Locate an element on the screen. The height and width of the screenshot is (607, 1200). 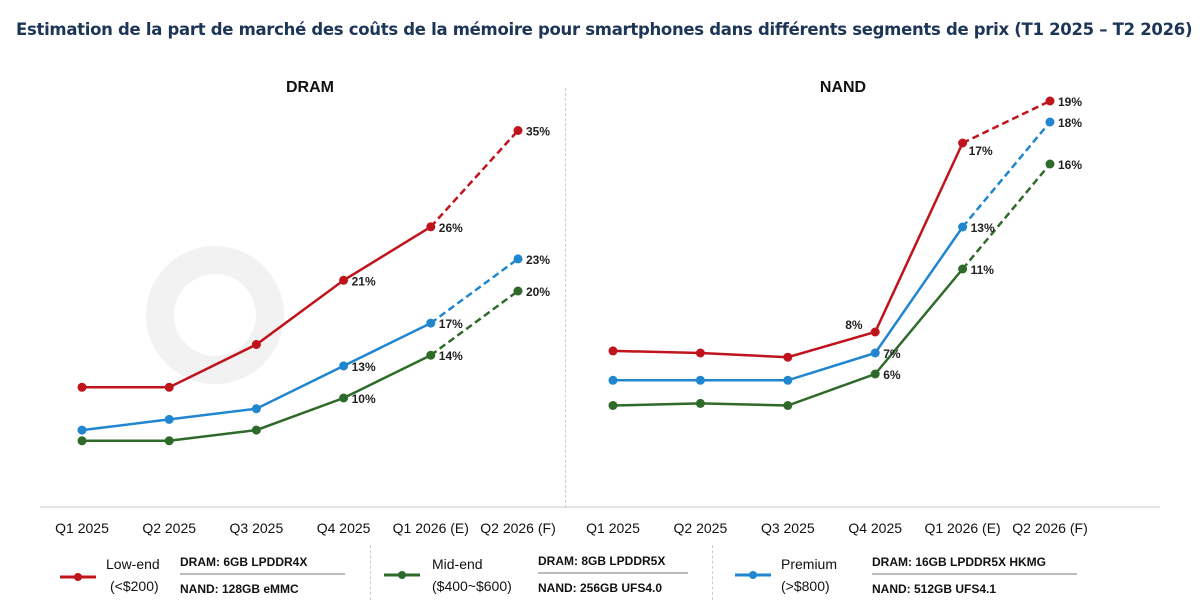
legend-low-name: Low-end is located at coordinates (133, 564).